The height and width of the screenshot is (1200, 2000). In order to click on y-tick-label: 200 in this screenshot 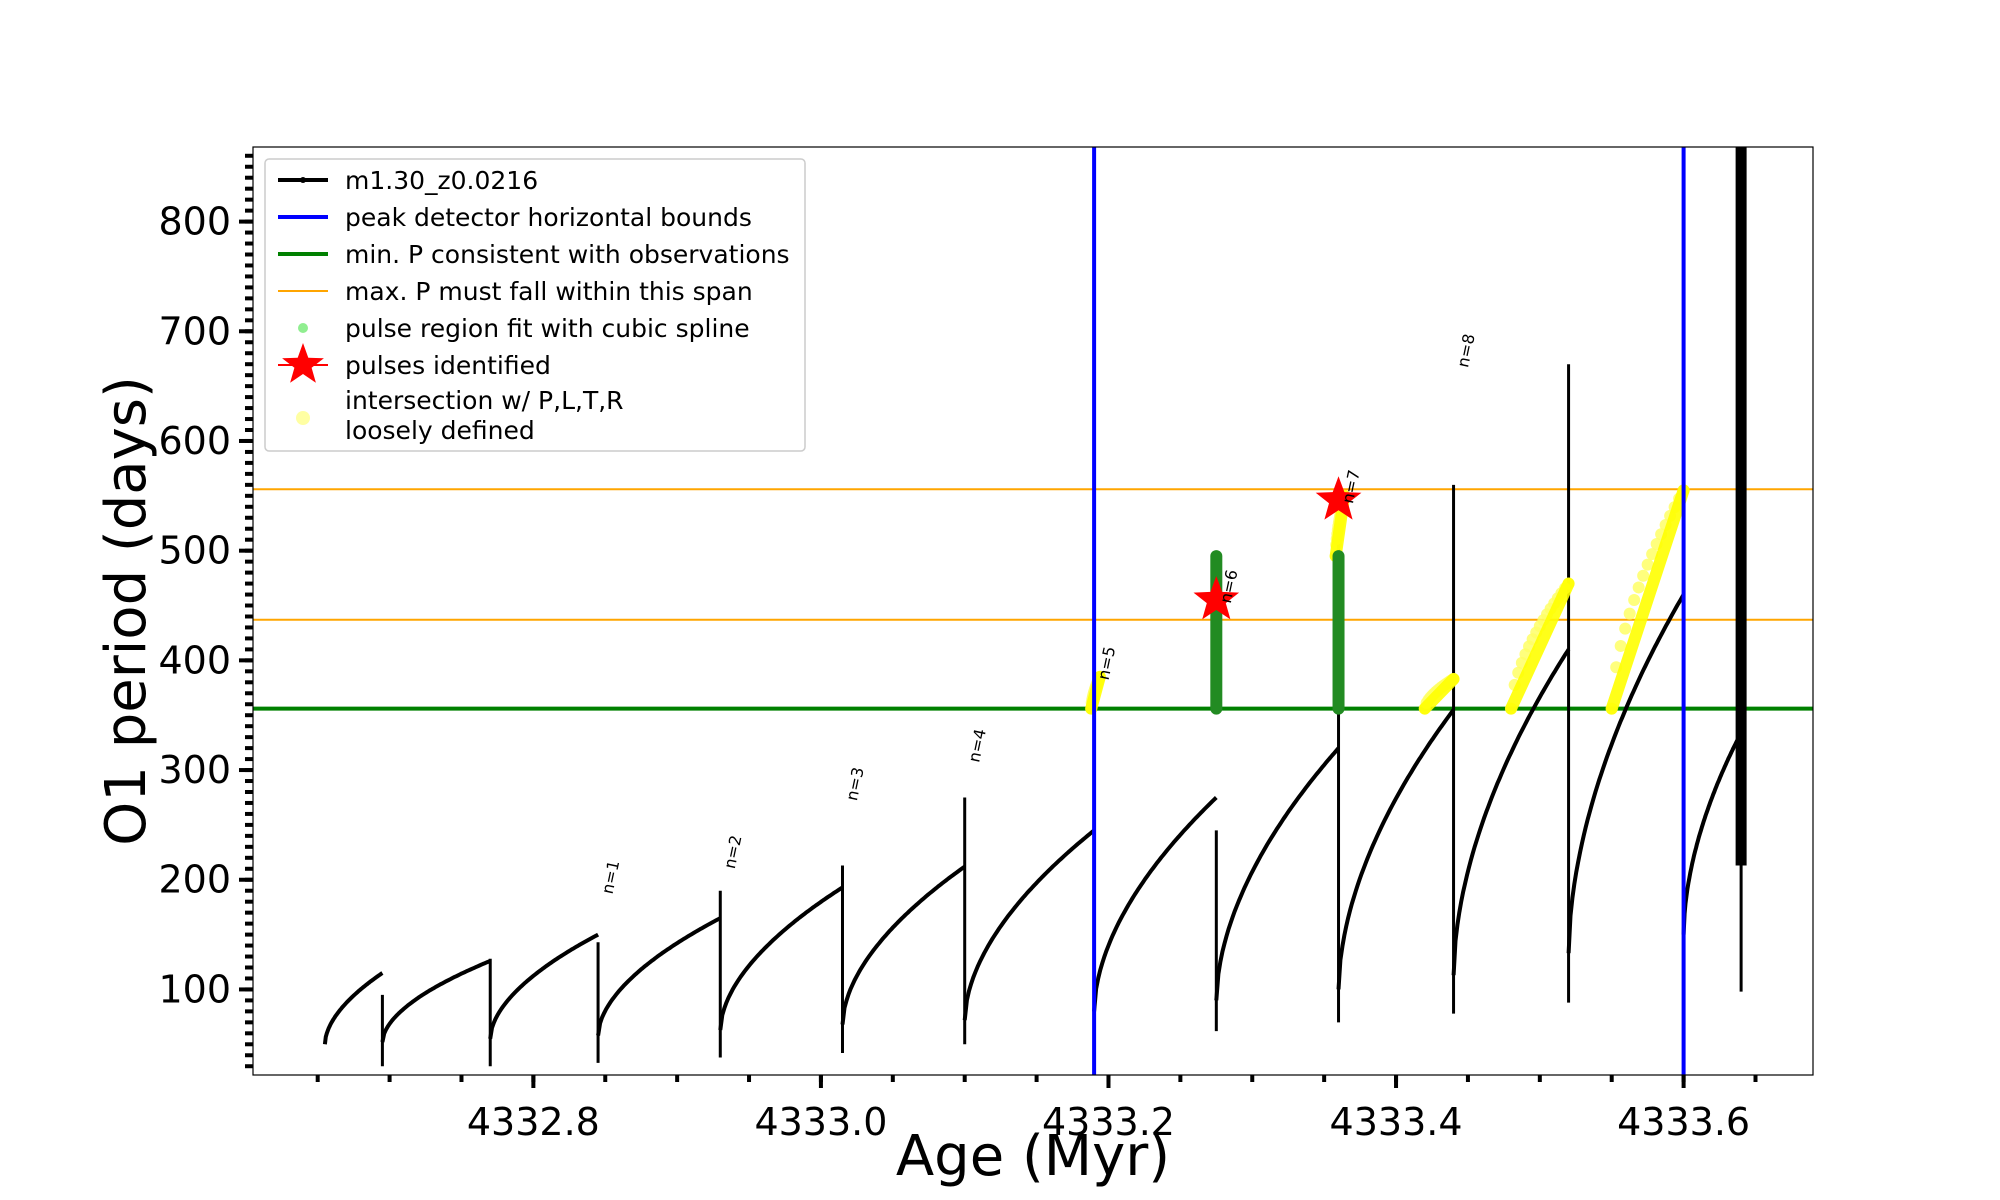, I will do `click(194, 880)`.